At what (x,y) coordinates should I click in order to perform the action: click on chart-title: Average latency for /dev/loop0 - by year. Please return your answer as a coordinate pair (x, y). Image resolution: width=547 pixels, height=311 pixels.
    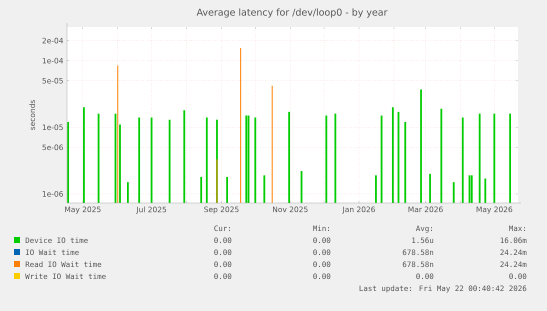
    Looking at the image, I should click on (292, 13).